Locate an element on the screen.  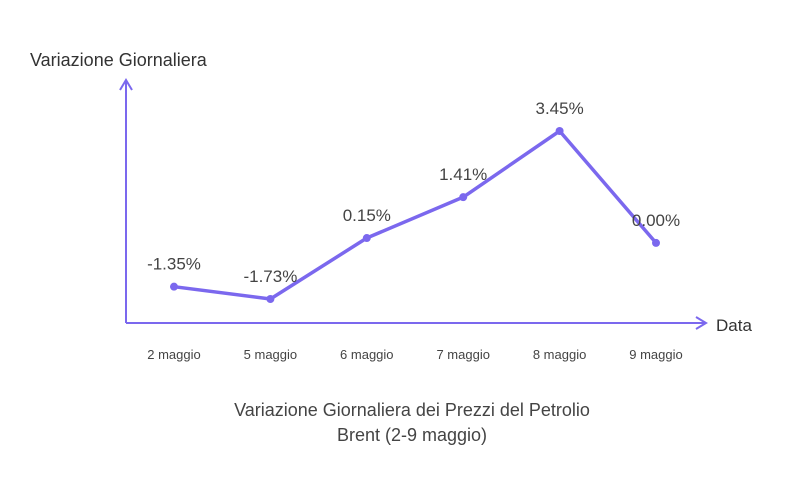
y-axis-arrow is located at coordinates (126, 84).